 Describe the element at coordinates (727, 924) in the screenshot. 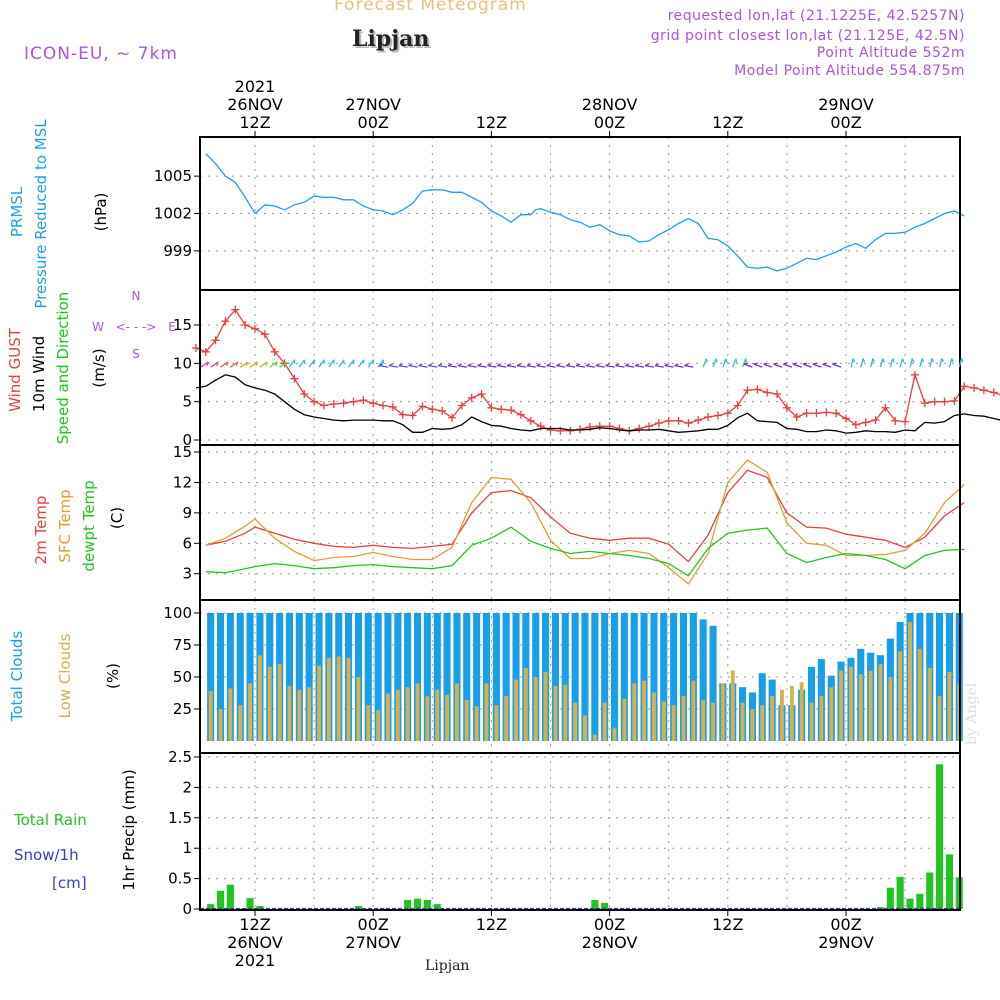

I see `time-axis-hour-bottom: 12Z` at that location.